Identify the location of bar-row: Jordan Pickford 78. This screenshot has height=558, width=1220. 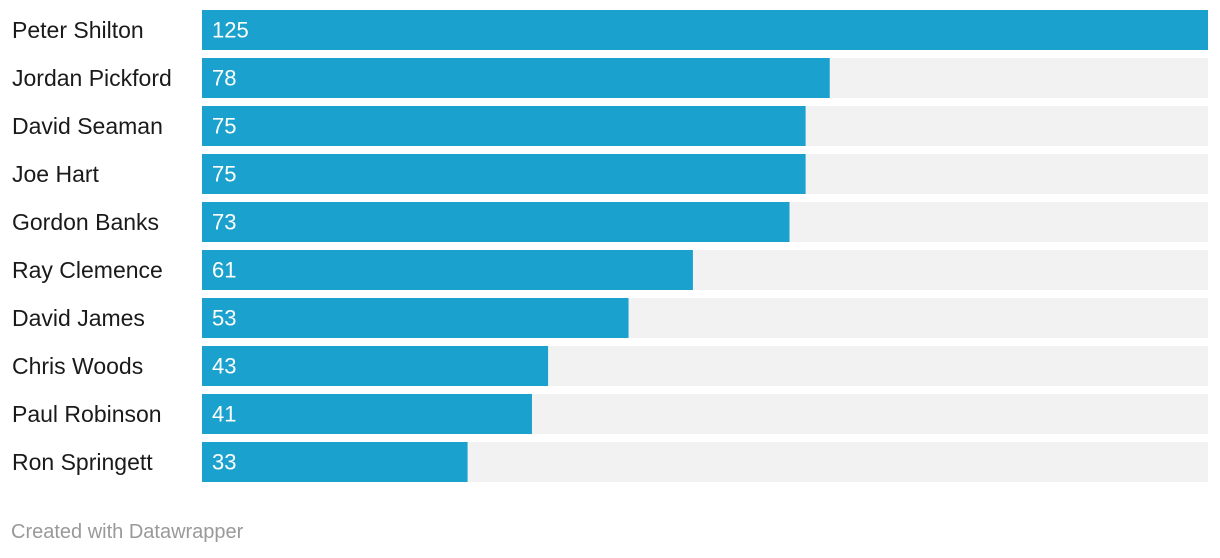
(610, 78).